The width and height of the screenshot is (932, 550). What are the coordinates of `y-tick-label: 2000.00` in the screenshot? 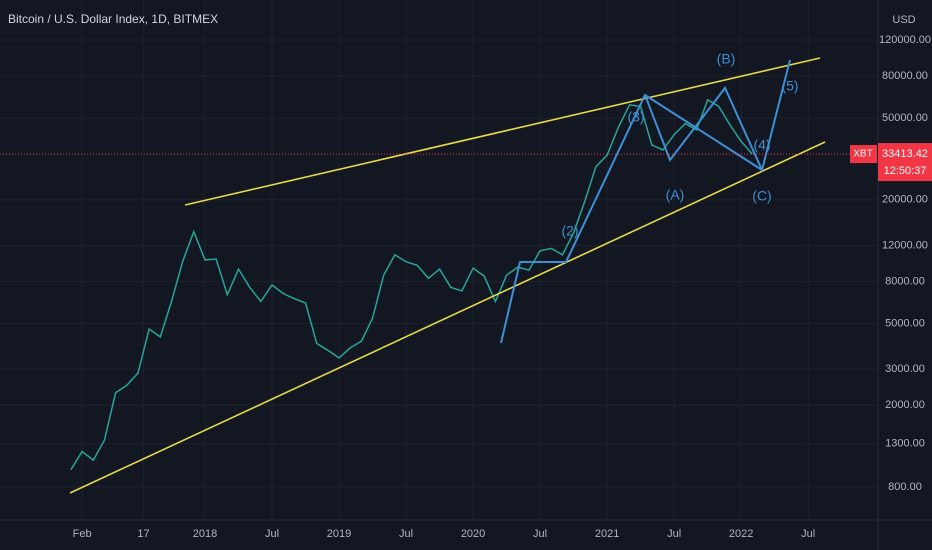 It's located at (905, 405).